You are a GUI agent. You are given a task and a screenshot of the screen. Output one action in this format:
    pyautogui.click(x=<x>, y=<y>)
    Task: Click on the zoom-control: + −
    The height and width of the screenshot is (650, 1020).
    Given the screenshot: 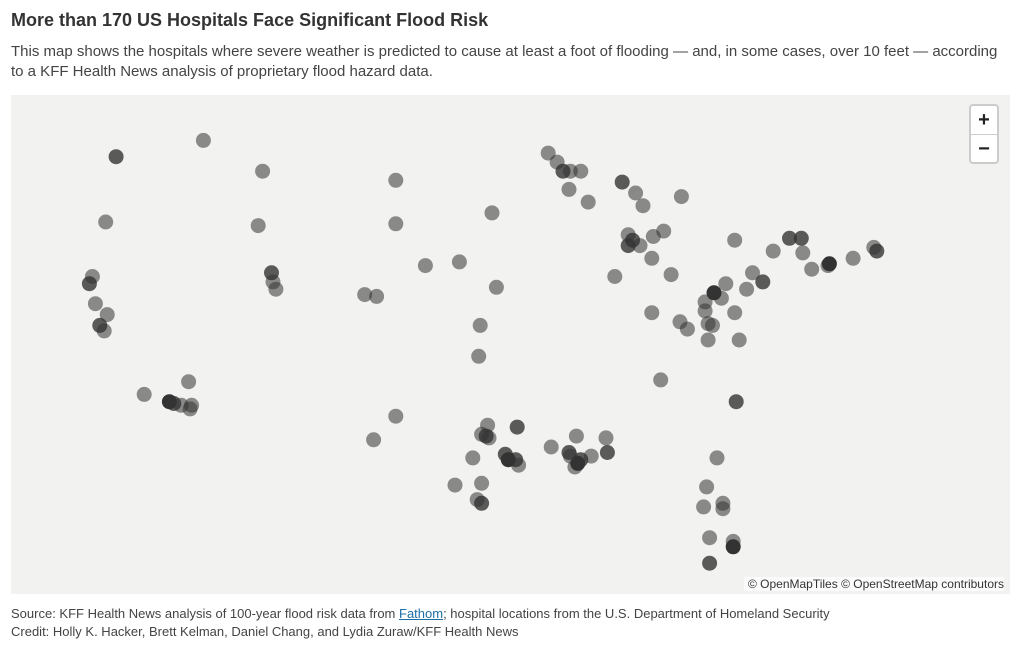 What is the action you would take?
    pyautogui.click(x=984, y=134)
    